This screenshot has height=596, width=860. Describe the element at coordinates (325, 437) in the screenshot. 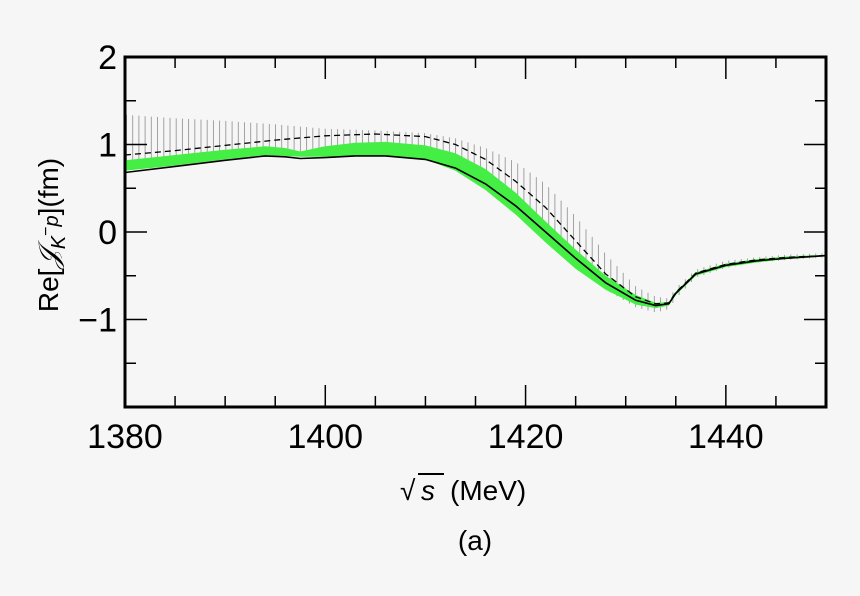

I see `x-tick-label: 1400` at that location.